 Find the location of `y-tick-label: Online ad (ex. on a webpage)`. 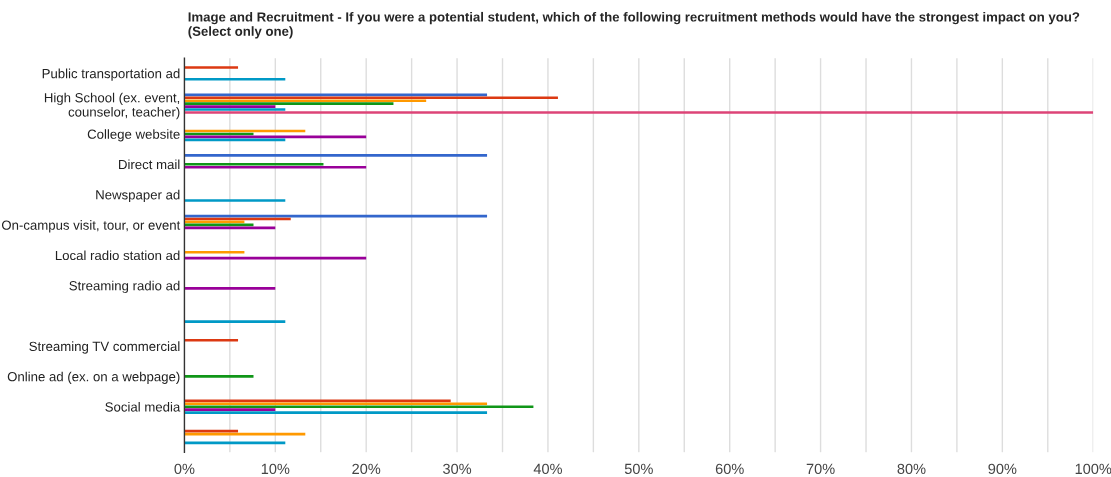

y-tick-label: Online ad (ex. on a webpage) is located at coordinates (93, 377).